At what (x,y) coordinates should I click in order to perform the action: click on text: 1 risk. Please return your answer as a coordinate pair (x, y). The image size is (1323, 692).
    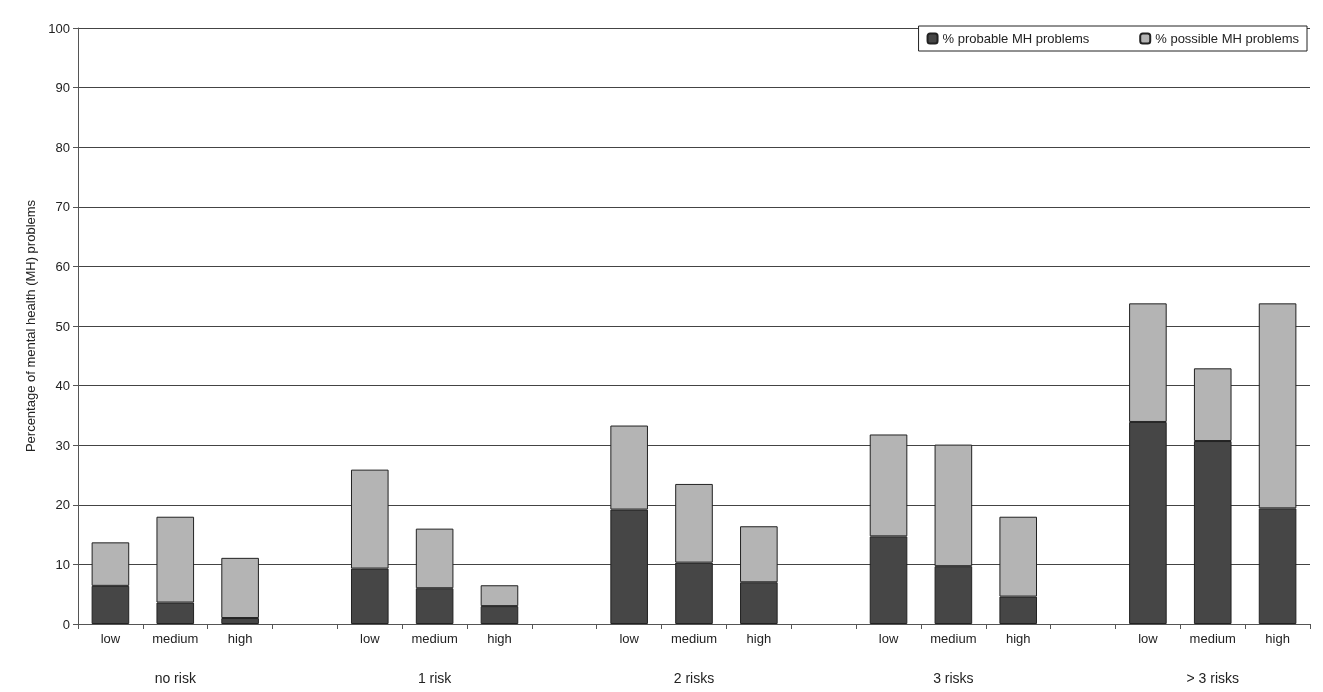
    Looking at the image, I should click on (435, 678).